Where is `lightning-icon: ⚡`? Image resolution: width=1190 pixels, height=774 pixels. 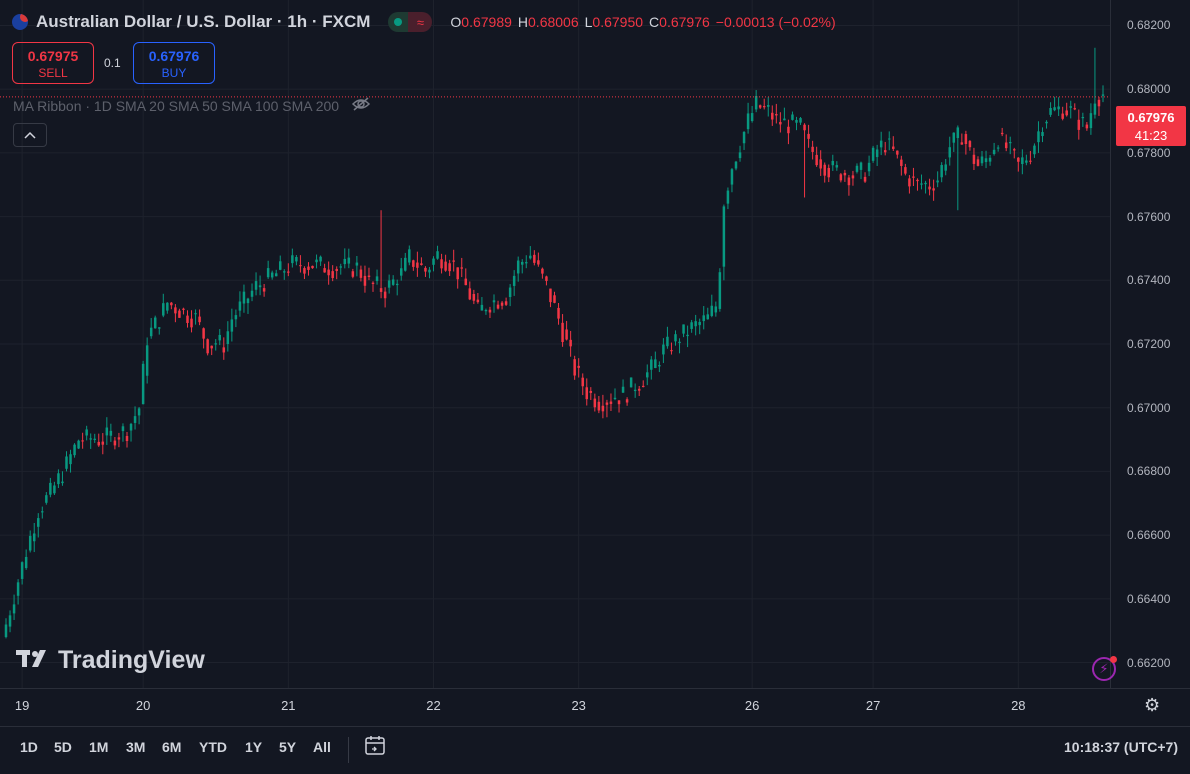 lightning-icon: ⚡ is located at coordinates (1104, 668).